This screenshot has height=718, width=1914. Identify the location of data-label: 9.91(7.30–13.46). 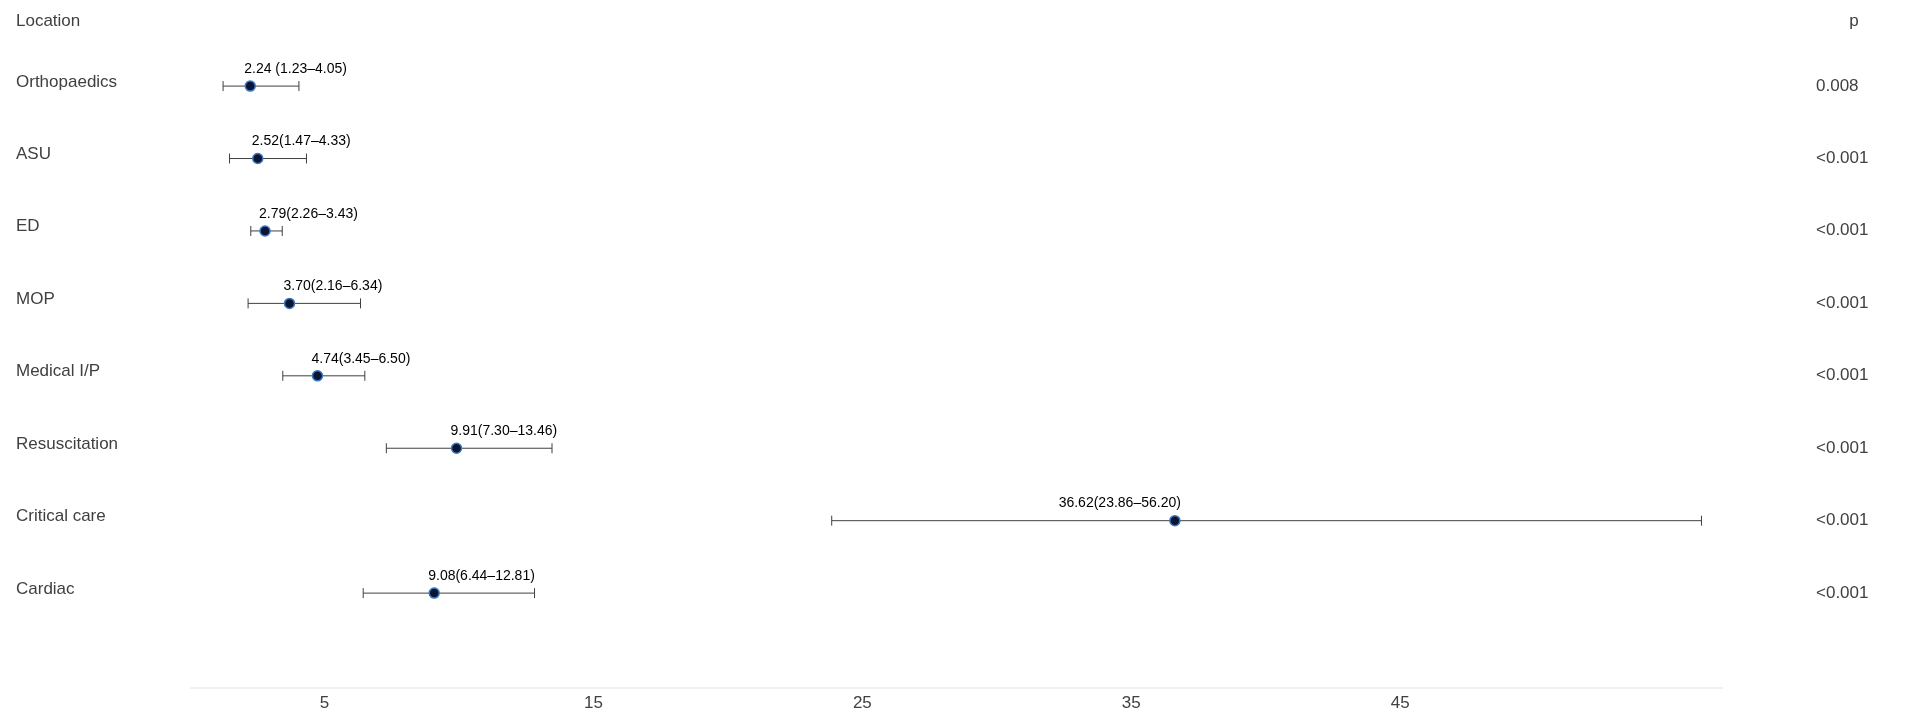
(504, 429).